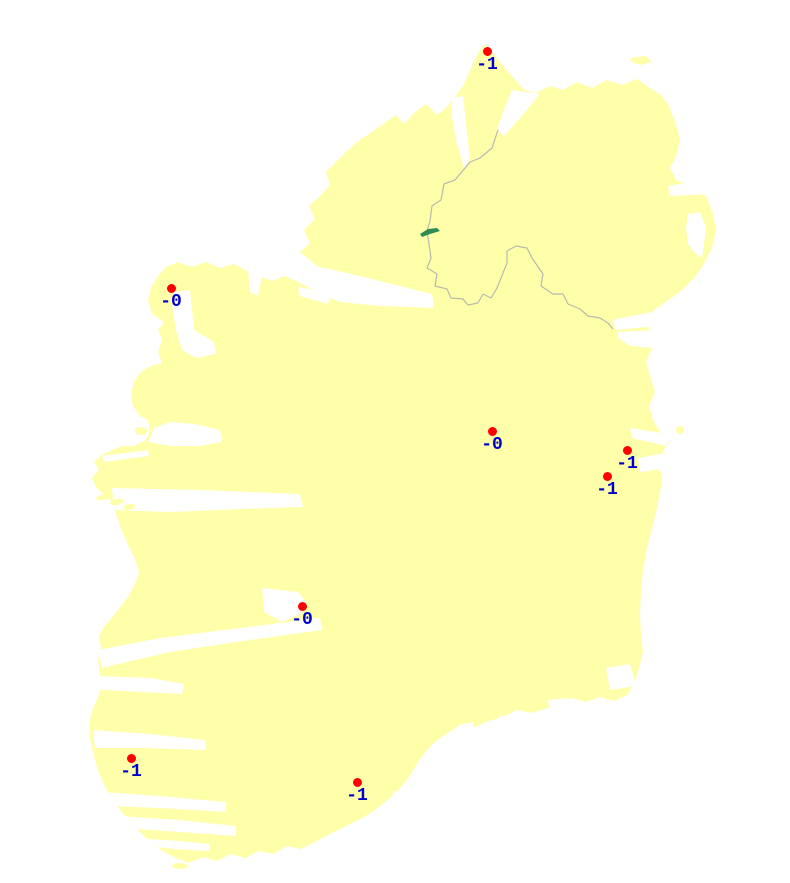  Describe the element at coordinates (510, 719) in the screenshot. I see `dungarvan-bay` at that location.